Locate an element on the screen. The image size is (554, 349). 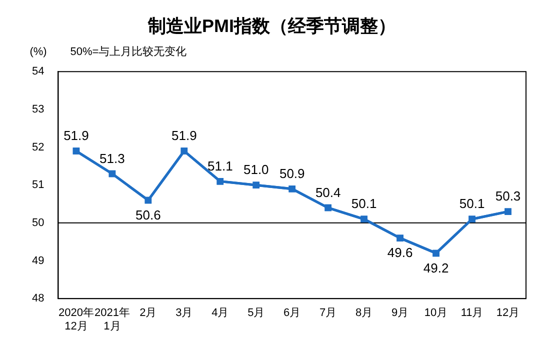
text: 50.4 is located at coordinates (328, 192).